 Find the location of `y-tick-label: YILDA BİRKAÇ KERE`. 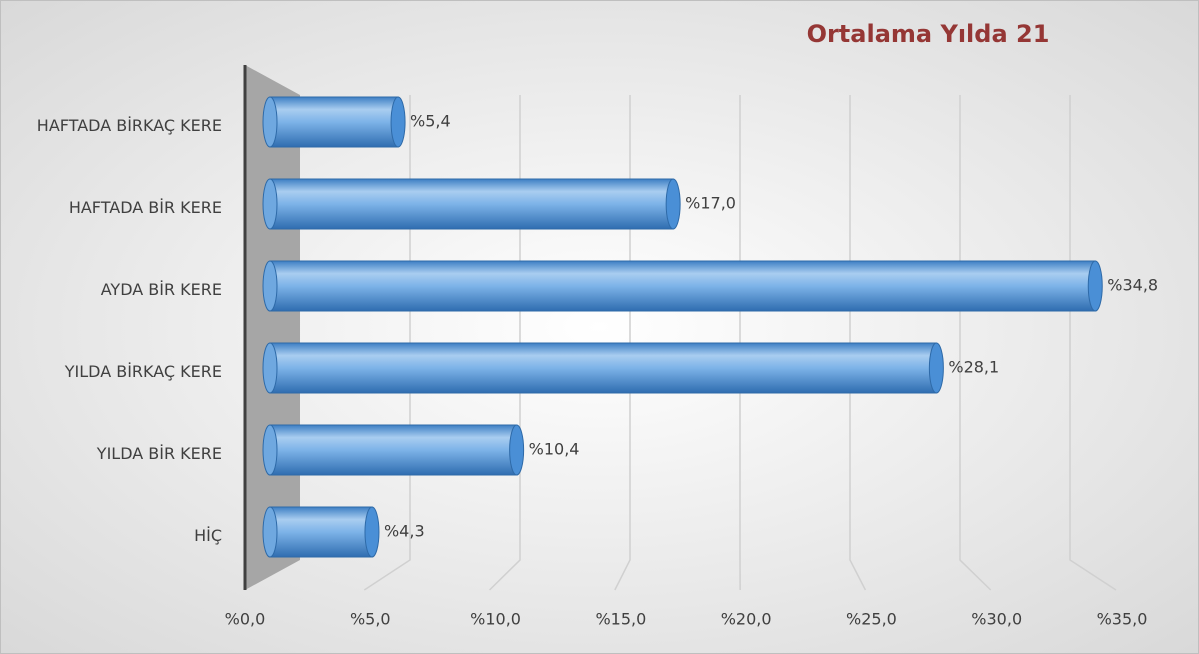

y-tick-label: YILDA BİRKAÇ KERE is located at coordinates (143, 371).